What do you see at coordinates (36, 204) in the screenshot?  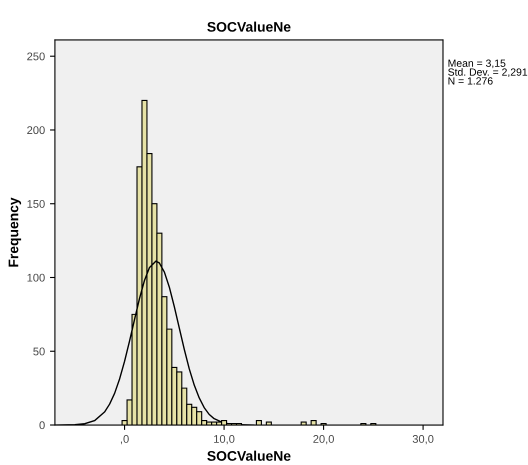 I see `y-tick-label: 150` at bounding box center [36, 204].